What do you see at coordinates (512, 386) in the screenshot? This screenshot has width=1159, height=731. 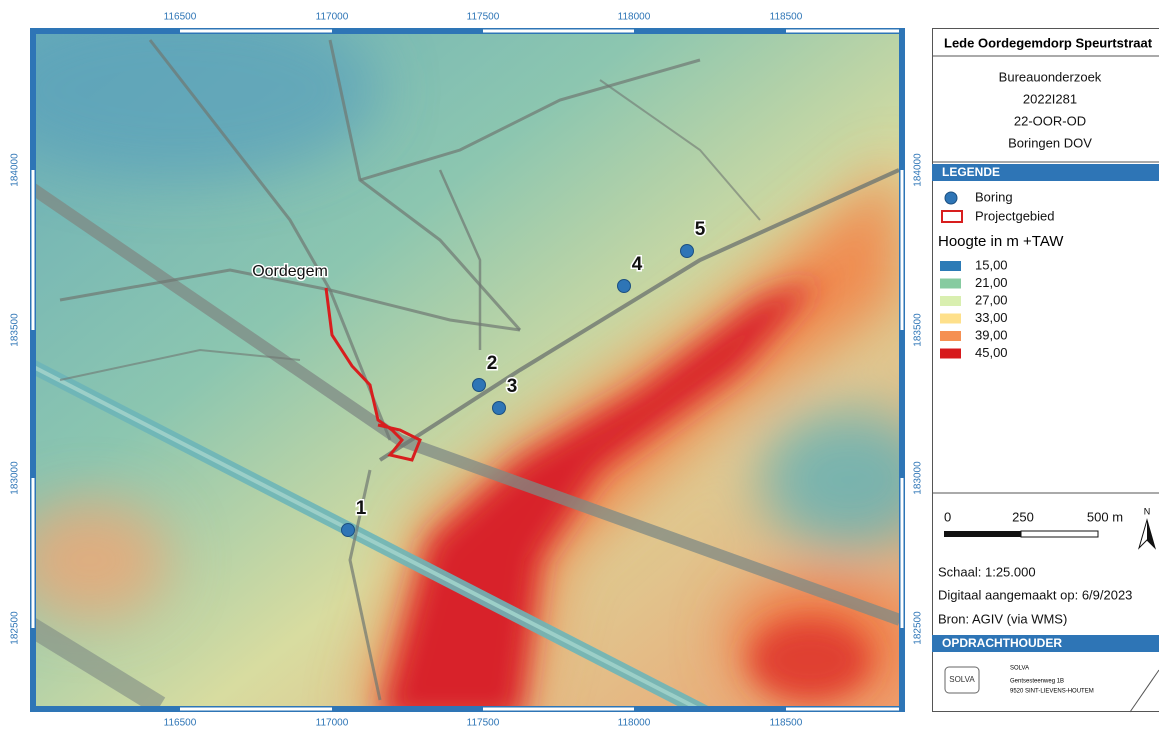 I see `boring-label: 3` at bounding box center [512, 386].